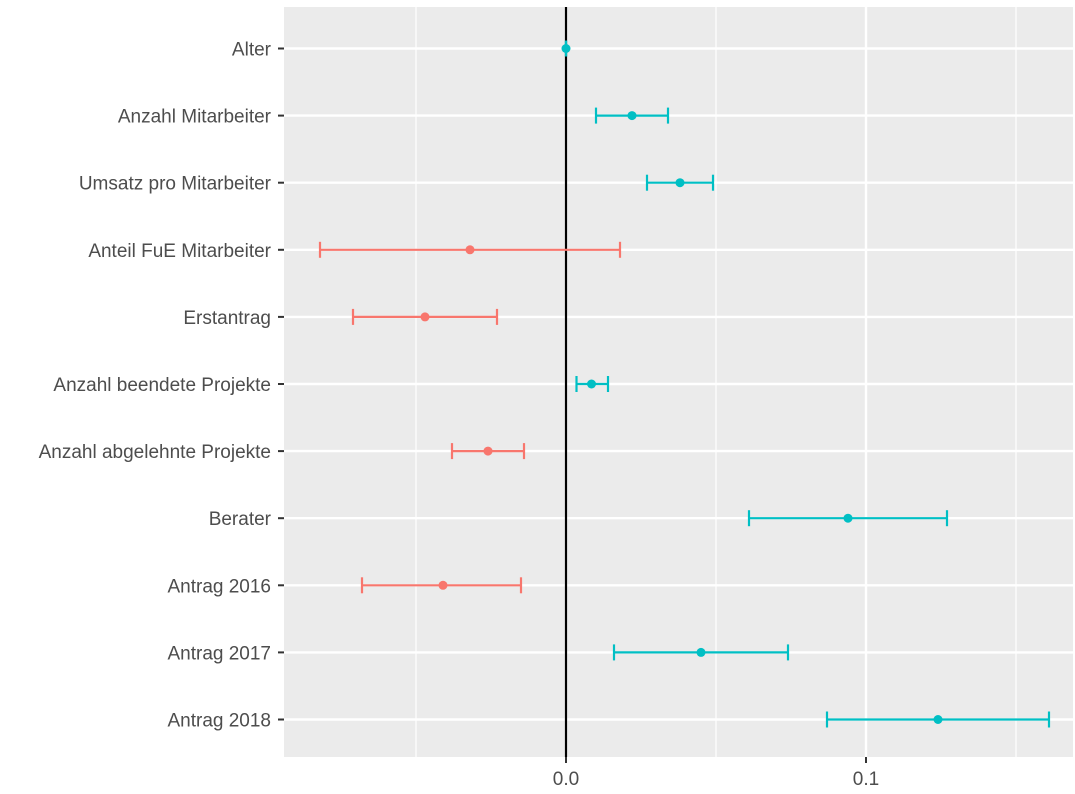  Describe the element at coordinates (175, 184) in the screenshot. I see `y-tick-label: Umsatz pro Mitarbeiter` at that location.